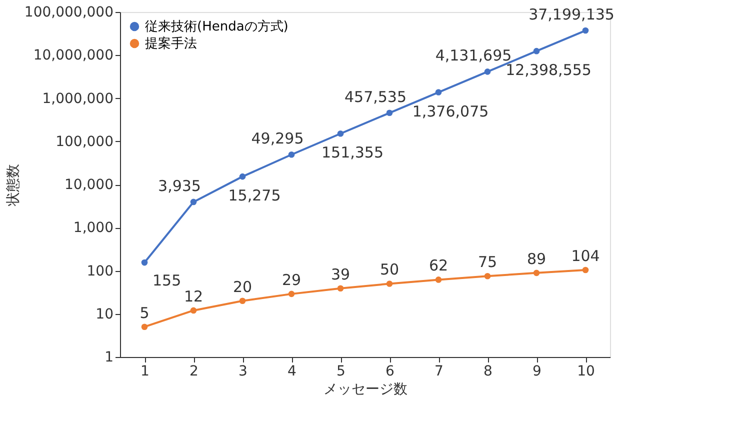 The width and height of the screenshot is (737, 421). Describe the element at coordinates (537, 372) in the screenshot. I see `x-tick-label: 9` at that location.